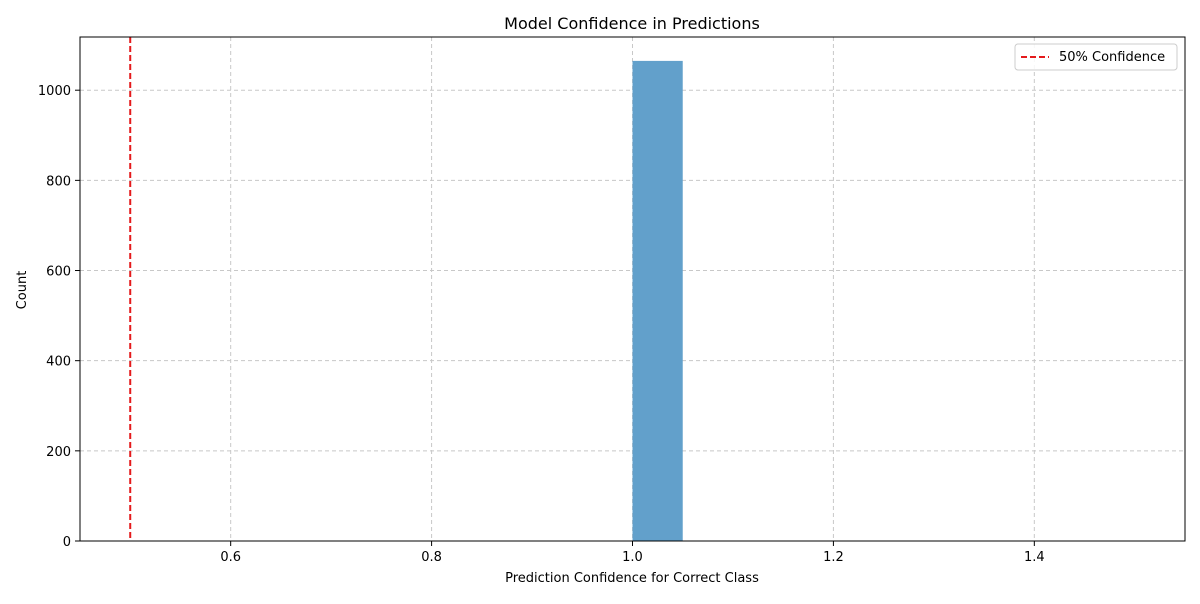 This screenshot has width=1200, height=604. What do you see at coordinates (58, 272) in the screenshot?
I see `y-tick-label: 600` at bounding box center [58, 272].